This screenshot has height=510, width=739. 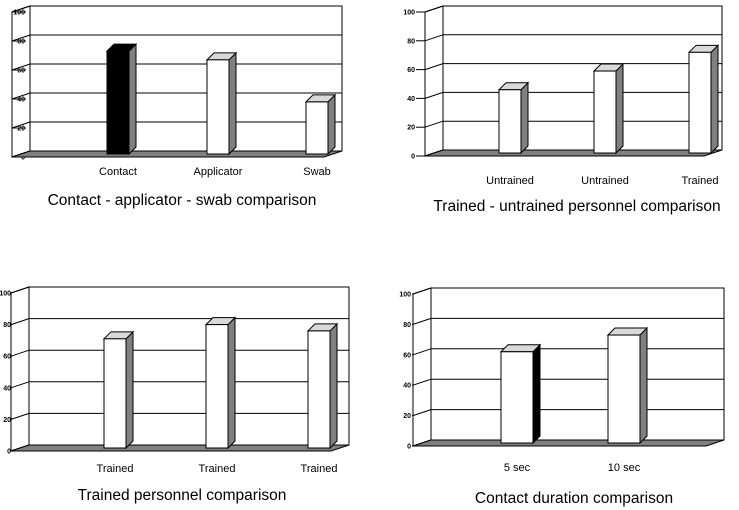 What do you see at coordinates (218, 172) in the screenshot?
I see `category-label: Applicator` at bounding box center [218, 172].